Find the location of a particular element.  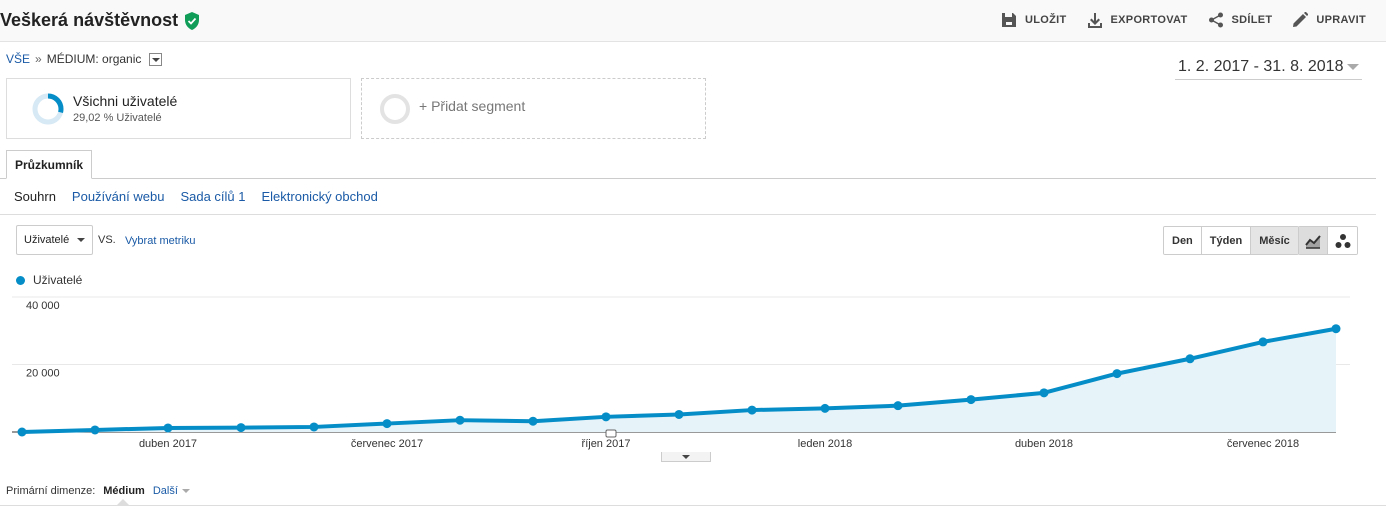

breadcrumb-root: VŠE is located at coordinates (18, 59).